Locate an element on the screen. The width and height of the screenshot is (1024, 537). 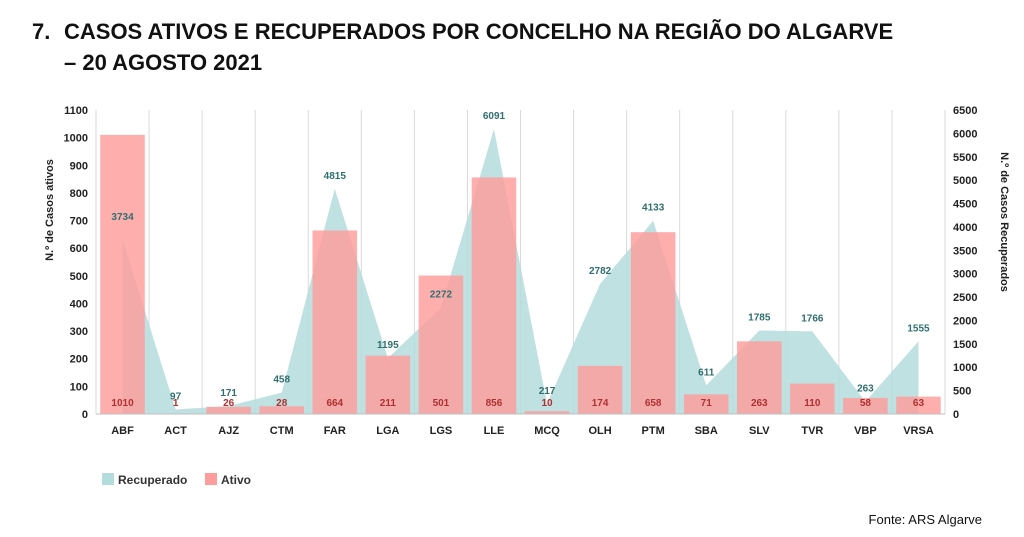
label-recuperado-ctm: 458 is located at coordinates (281, 380).